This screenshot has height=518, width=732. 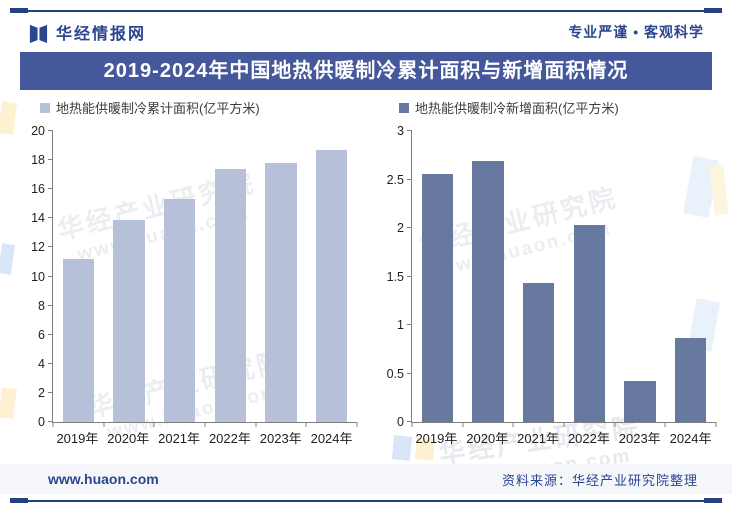 I want to click on y-tick-label: 16, so click(x=38, y=189).